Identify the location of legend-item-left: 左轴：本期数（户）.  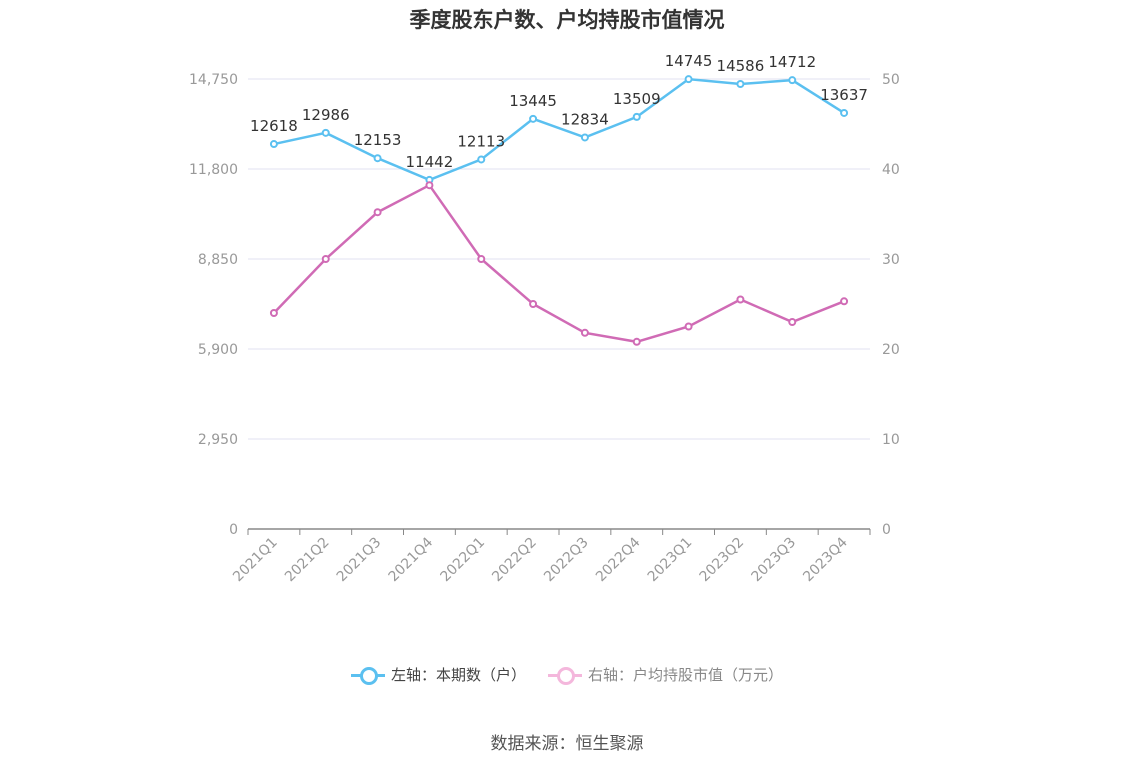
(438, 674).